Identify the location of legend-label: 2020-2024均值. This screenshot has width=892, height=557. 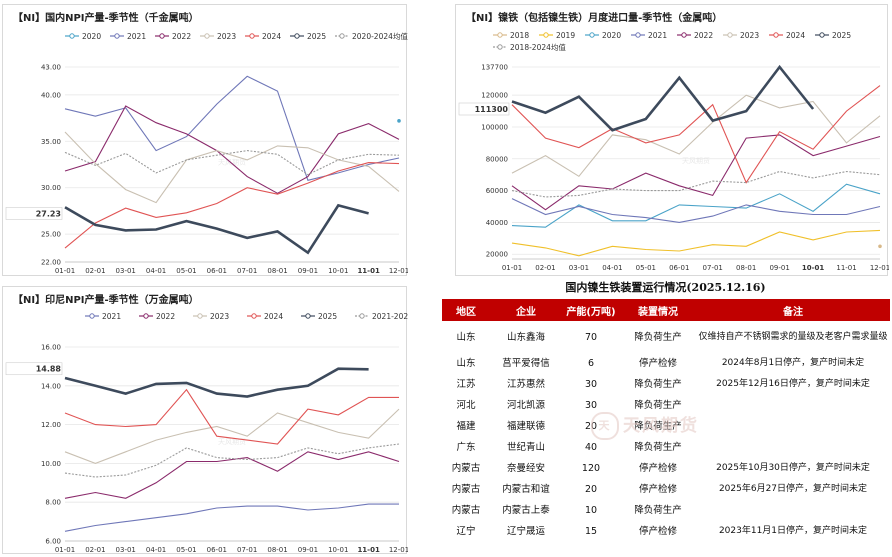
(380, 36).